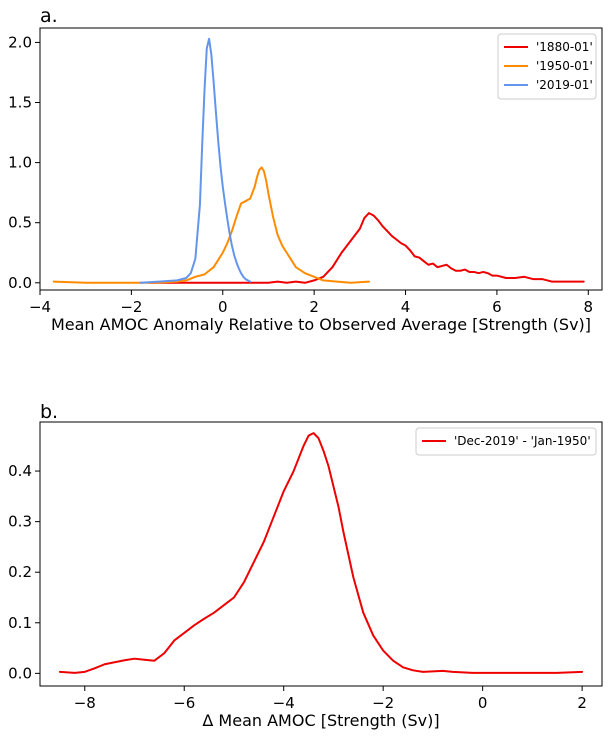 The height and width of the screenshot is (737, 615). I want to click on panel-b-legend-label: 'Dec-2019' - 'Jan-1950', so click(522, 441).